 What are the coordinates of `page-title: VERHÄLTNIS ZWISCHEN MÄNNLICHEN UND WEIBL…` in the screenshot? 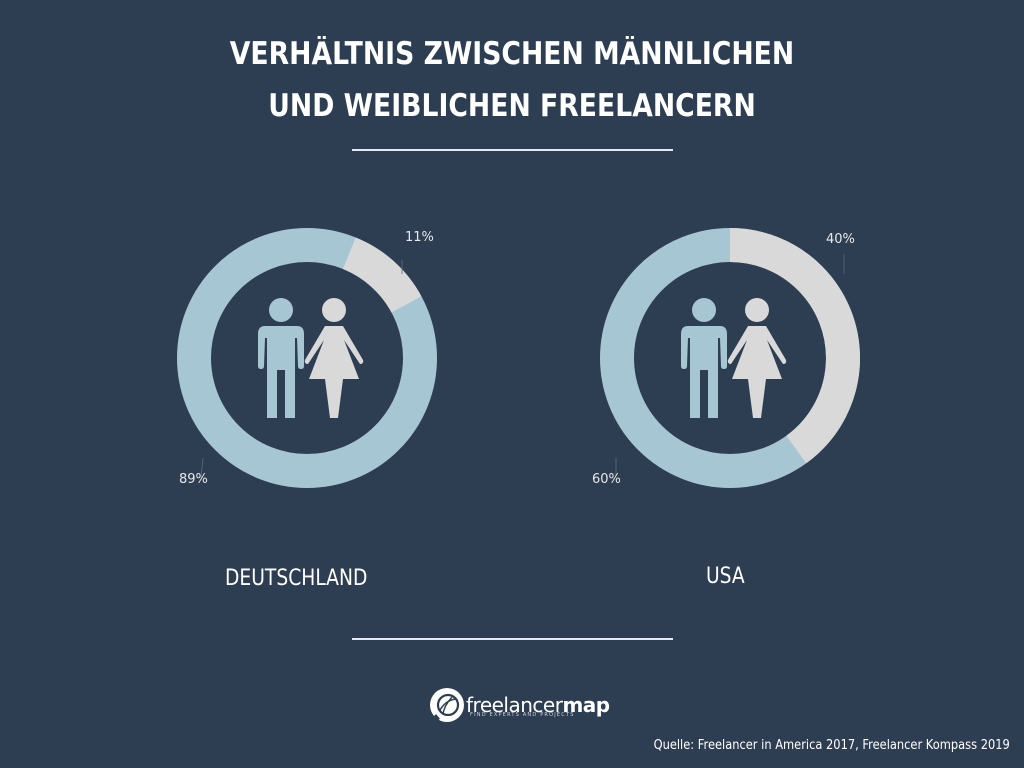 It's located at (512, 80).